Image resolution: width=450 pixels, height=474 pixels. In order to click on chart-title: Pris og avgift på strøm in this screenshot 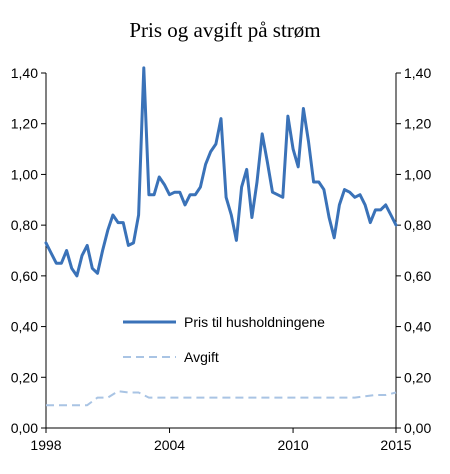, I will do `click(224, 30)`.